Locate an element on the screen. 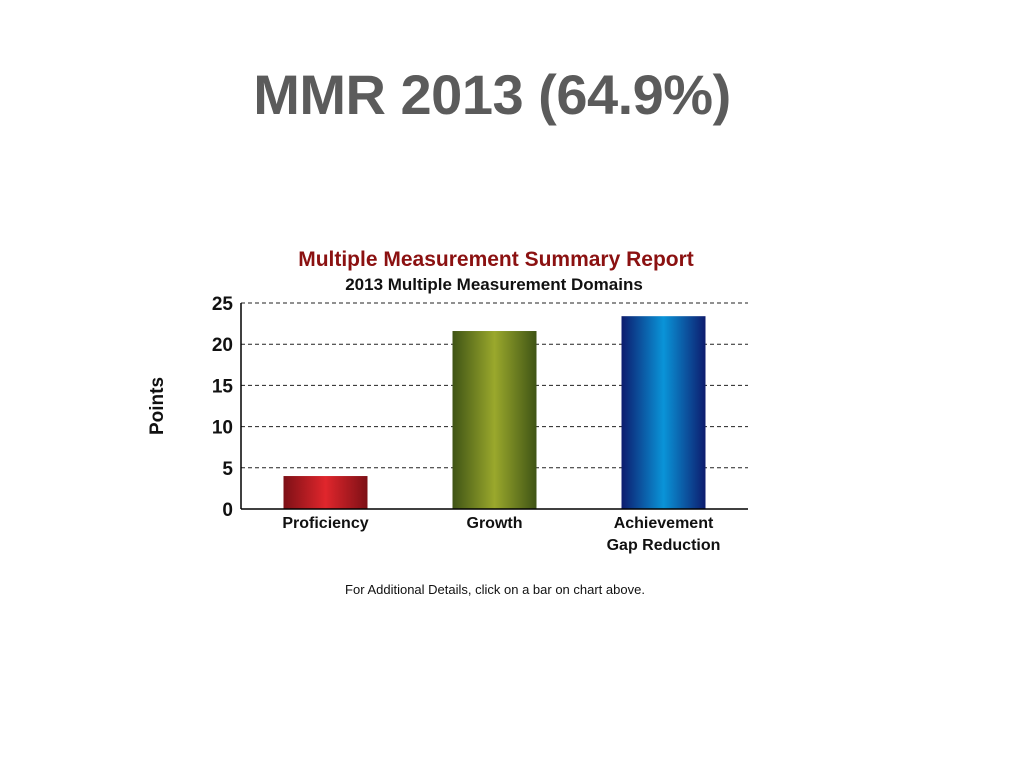  y-tick-label: 5 is located at coordinates (227, 469).